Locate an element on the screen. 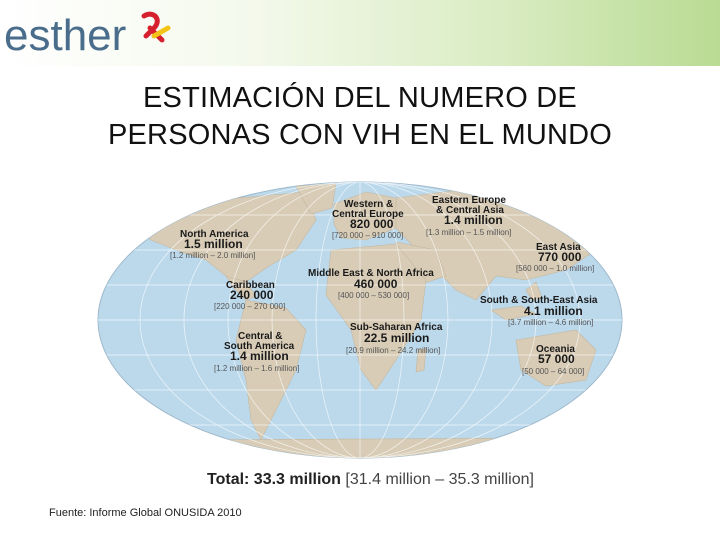 This screenshot has height=540, width=720. region-value: 1.5 million is located at coordinates (213, 244).